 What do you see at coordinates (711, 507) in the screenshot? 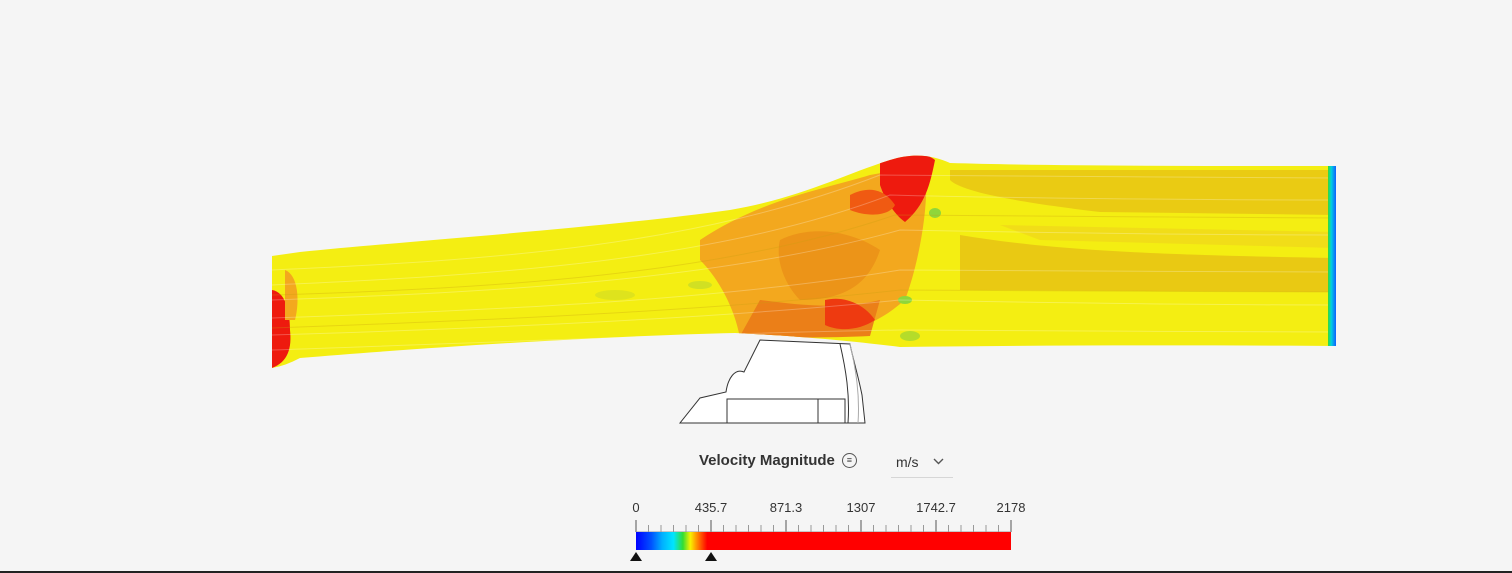
I see `tick-label: 435.7` at bounding box center [711, 507].